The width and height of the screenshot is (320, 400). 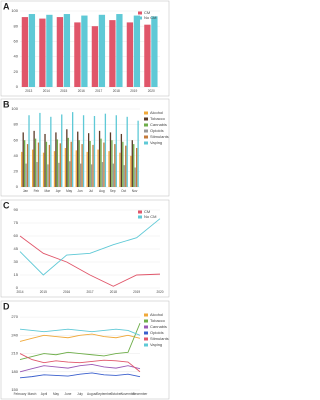 What do you see at coordinates (98, 91) in the screenshot?
I see `x-tick-label: 2017` at bounding box center [98, 91].